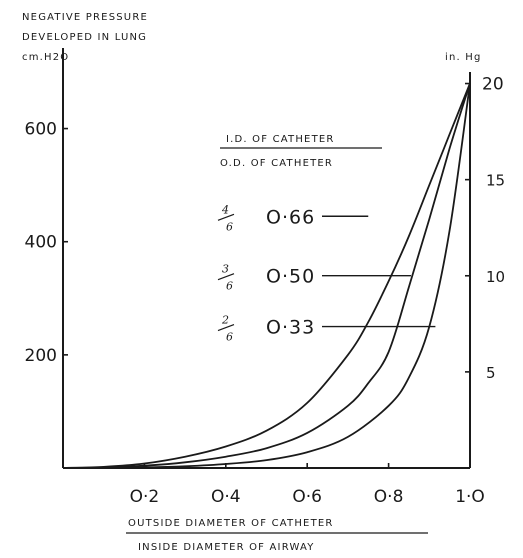 The width and height of the screenshot is (523, 558). I want to click on chart-title-line-1: NEGATIVE PRESSURE, so click(85, 17).